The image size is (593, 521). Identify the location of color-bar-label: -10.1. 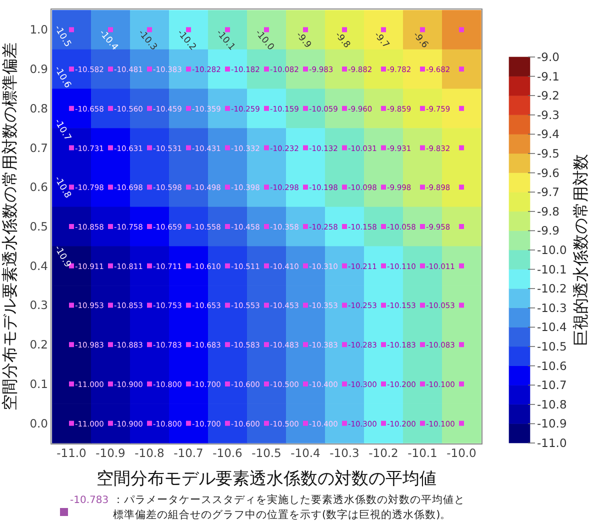
(552, 269).